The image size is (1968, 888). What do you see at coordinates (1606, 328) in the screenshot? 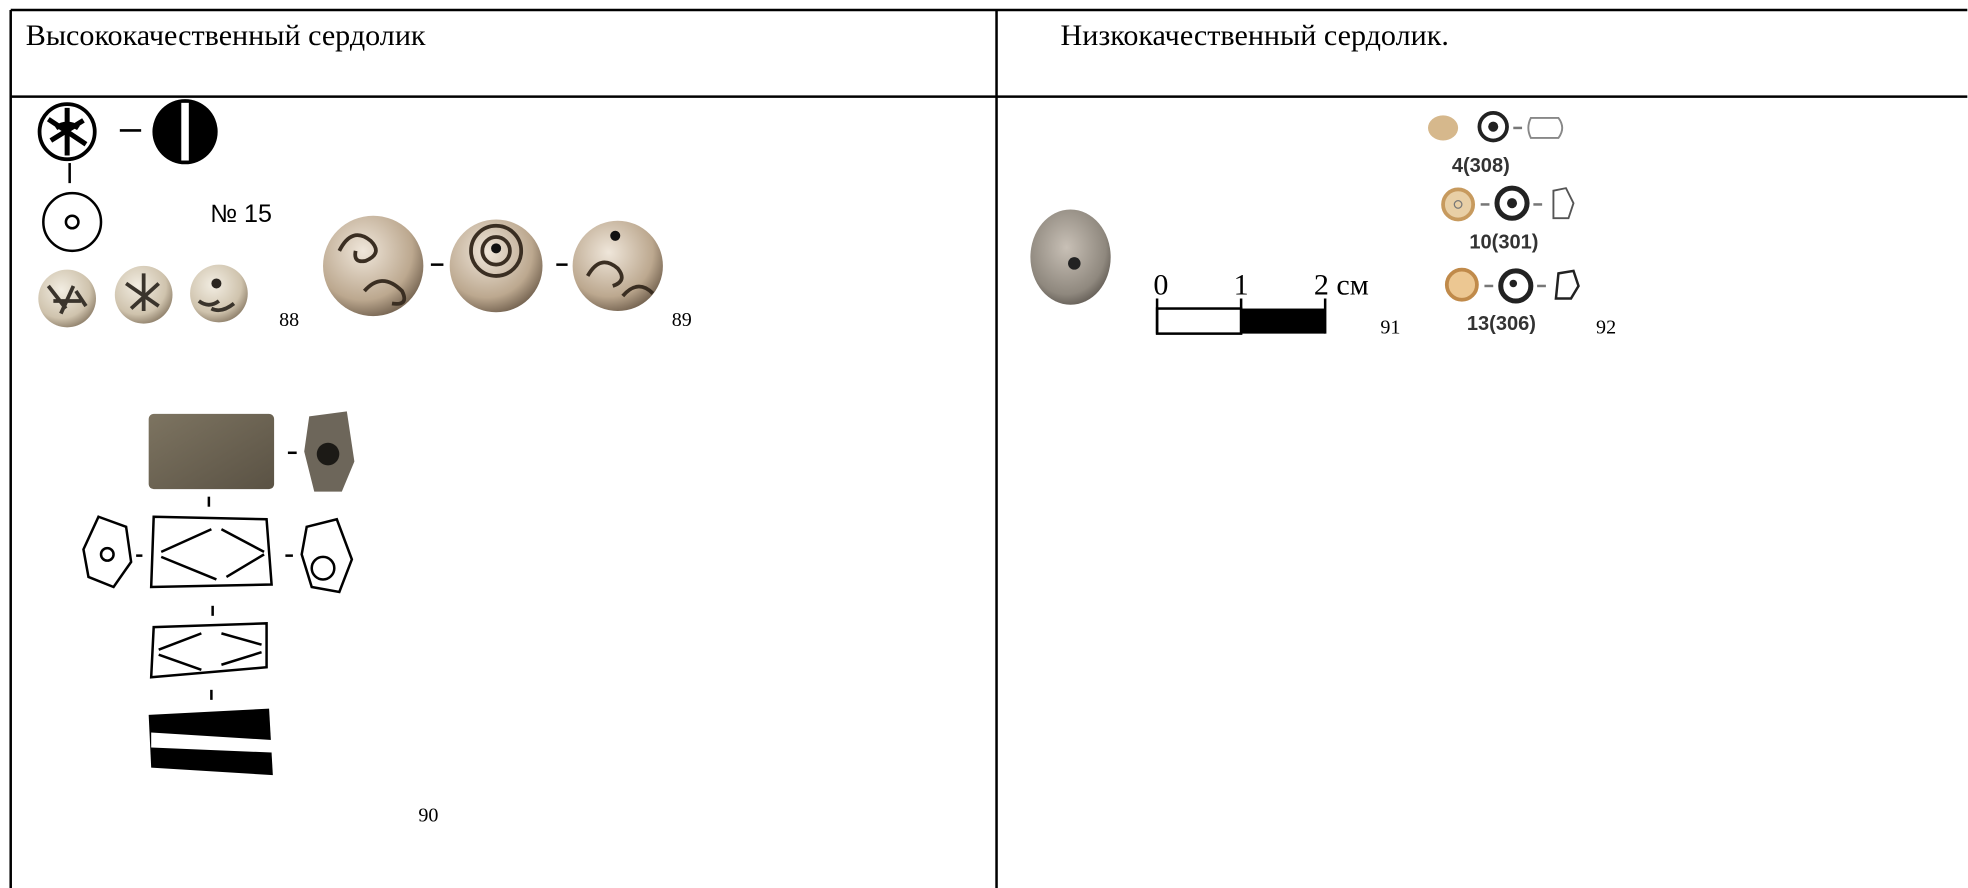
I see `figure-number: 92` at bounding box center [1606, 328].